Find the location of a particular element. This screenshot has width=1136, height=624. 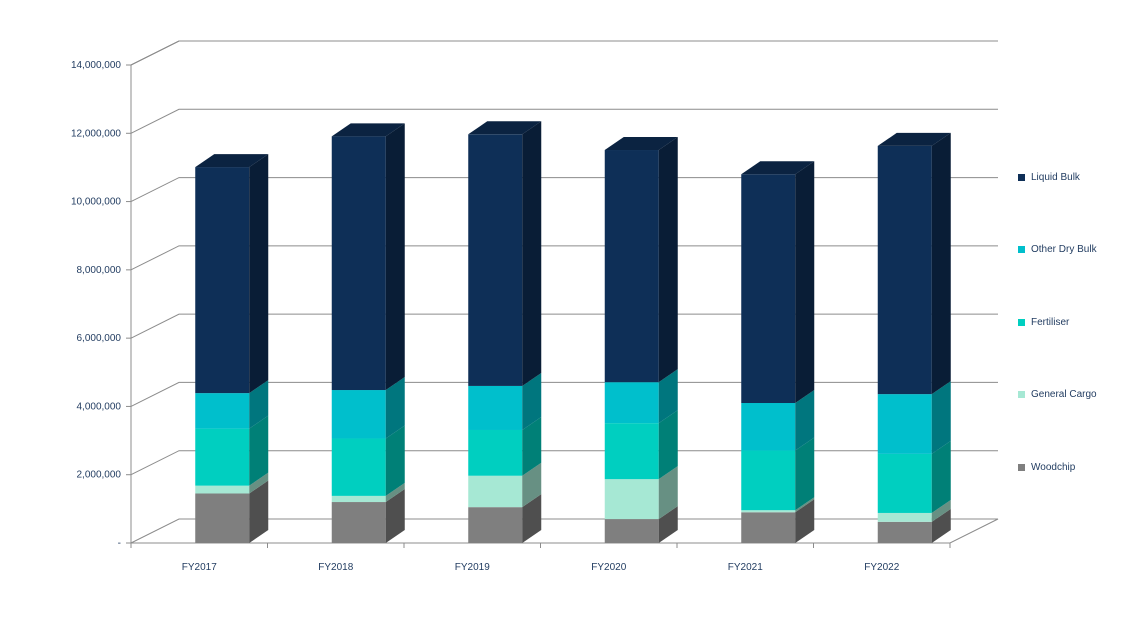

legend-label: Other Dry Bulk is located at coordinates (1064, 249).